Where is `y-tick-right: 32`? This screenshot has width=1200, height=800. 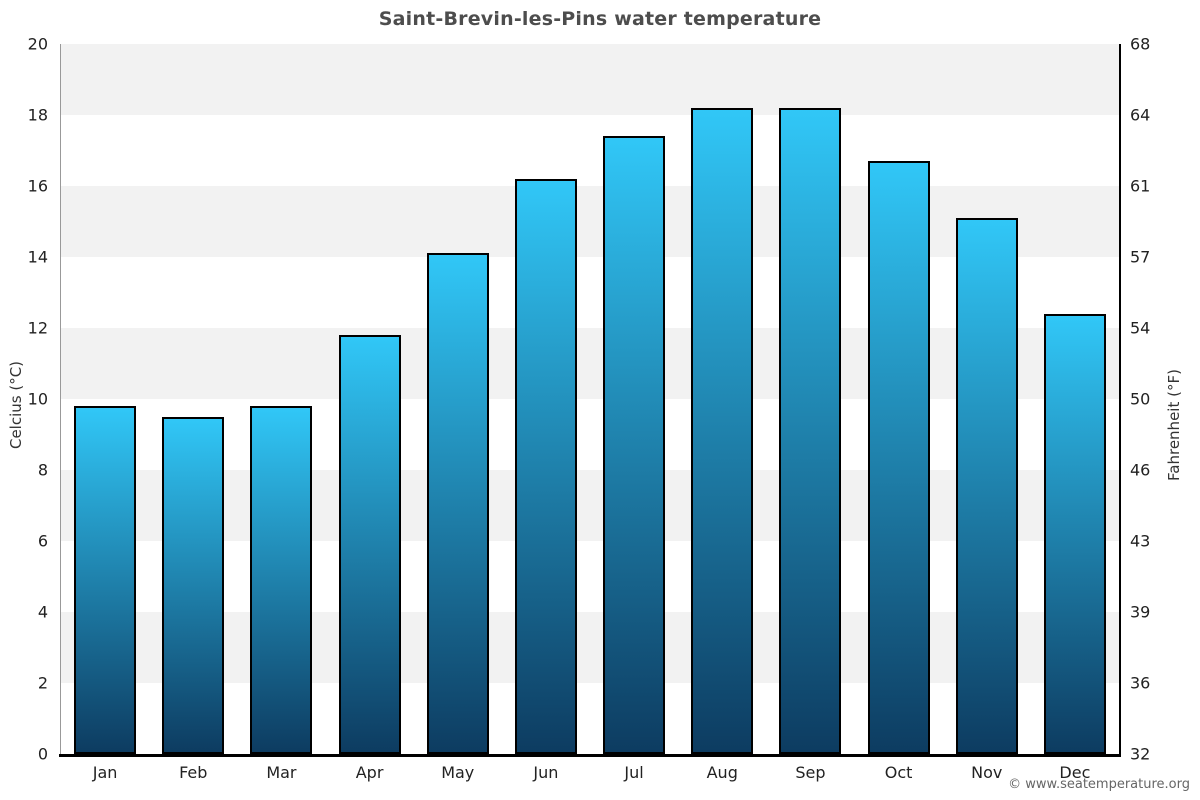 y-tick-right: 32 is located at coordinates (1140, 754).